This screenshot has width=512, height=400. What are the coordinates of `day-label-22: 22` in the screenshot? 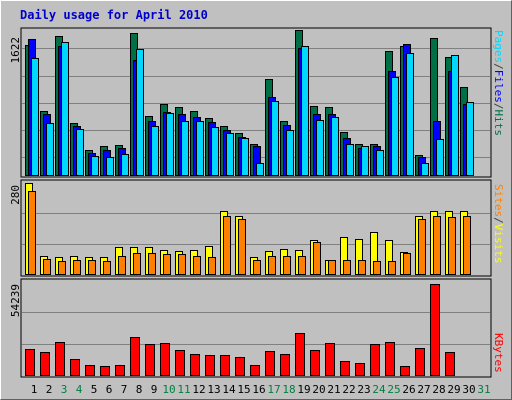 It's located at (348, 389).